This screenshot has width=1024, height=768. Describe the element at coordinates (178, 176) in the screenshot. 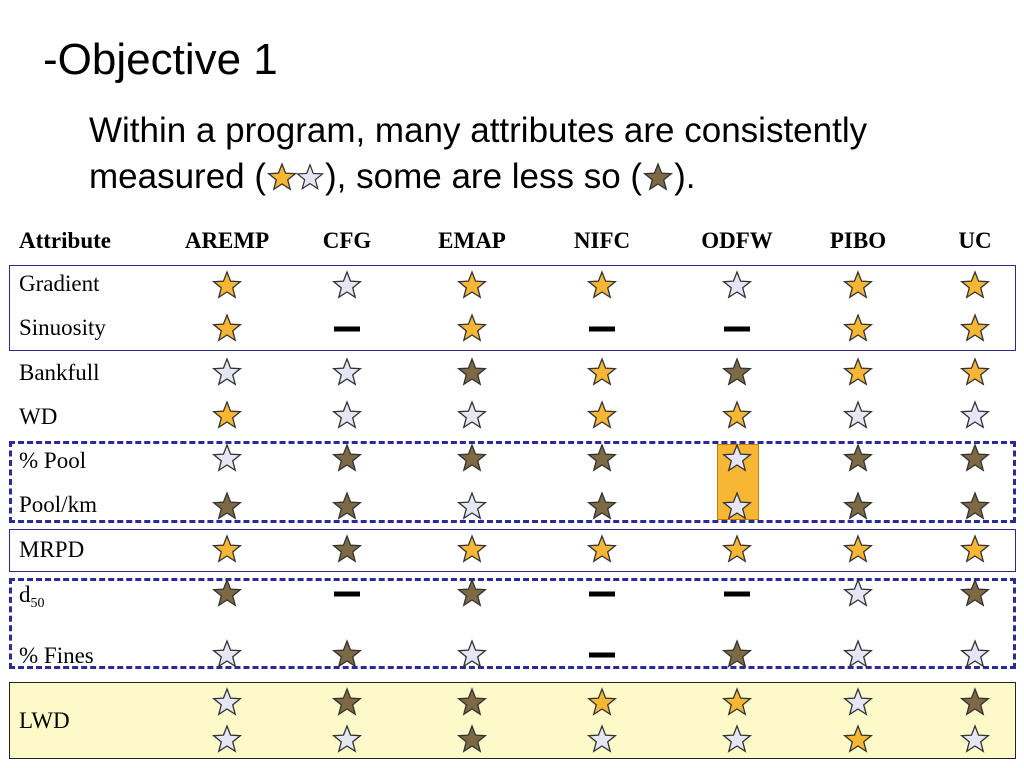

I see `subtitle-text-a: measured (` at that location.